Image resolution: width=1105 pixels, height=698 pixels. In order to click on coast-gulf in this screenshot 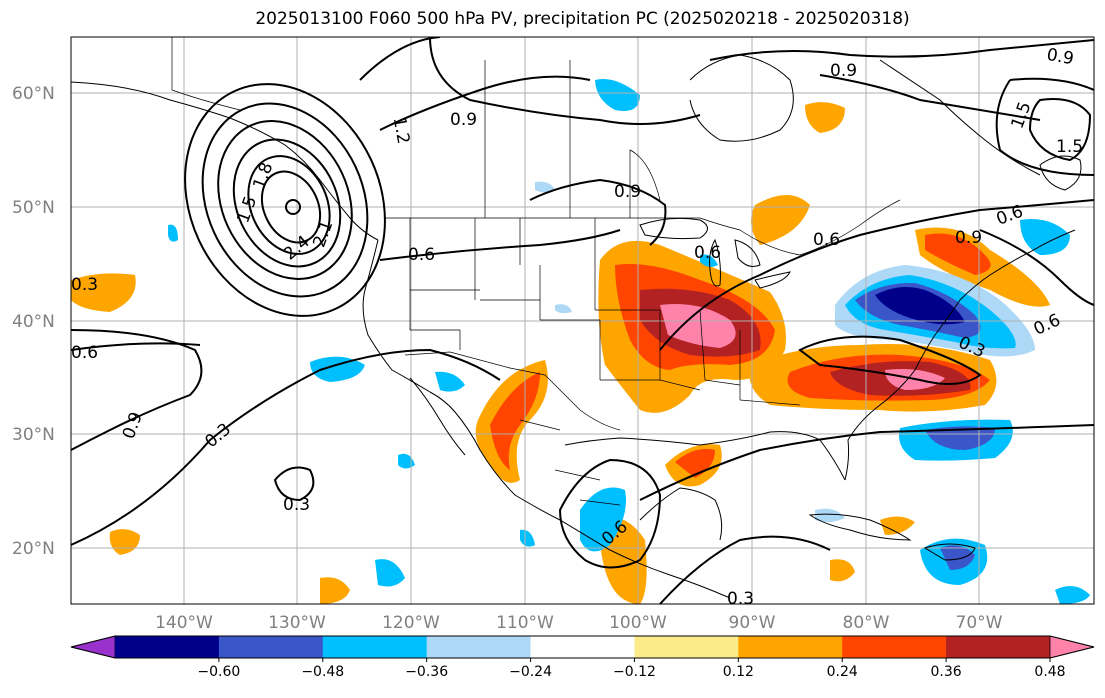, I will do `click(705, 456)`.